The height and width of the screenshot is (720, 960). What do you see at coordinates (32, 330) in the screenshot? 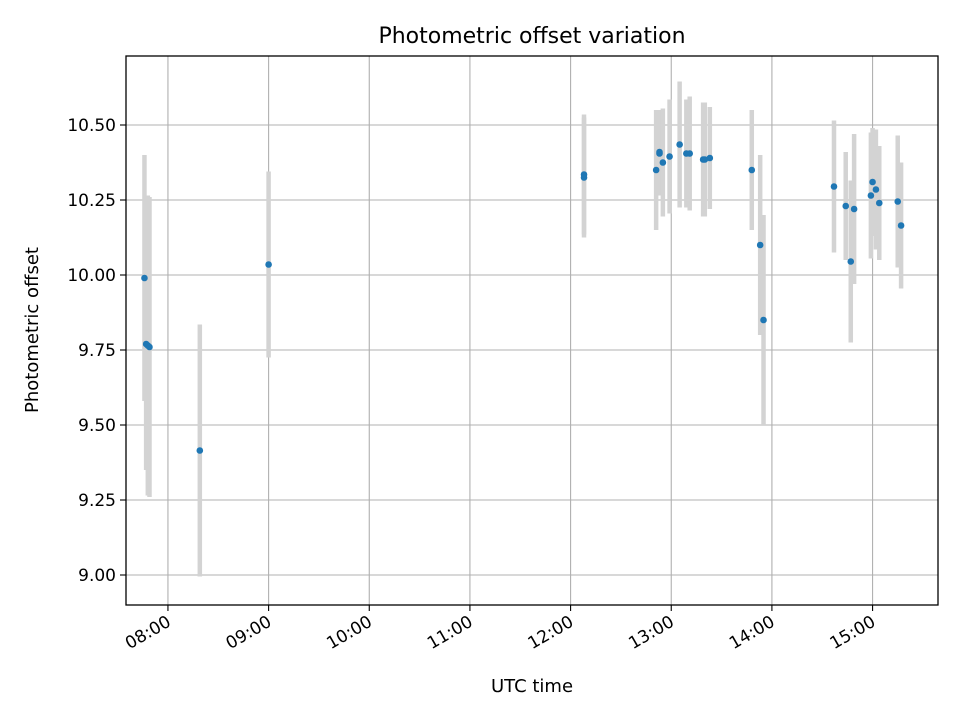
I see `y-axis-label: Photometric offset` at bounding box center [32, 330].